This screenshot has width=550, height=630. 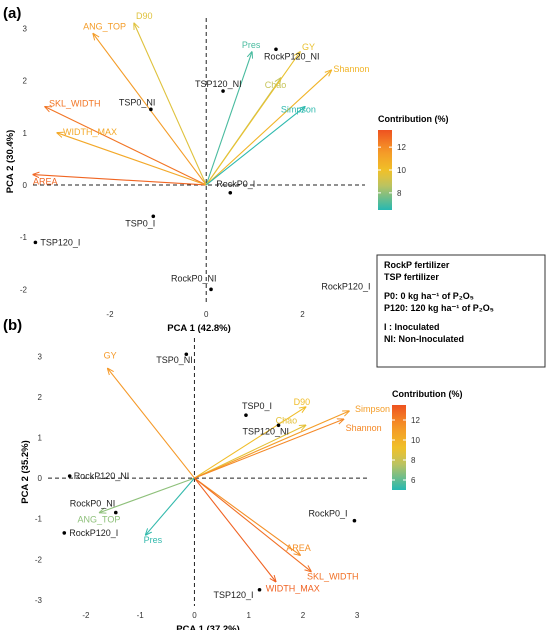 What do you see at coordinates (401, 147) in the screenshot?
I see `legend-tick-label: 12` at bounding box center [401, 147].